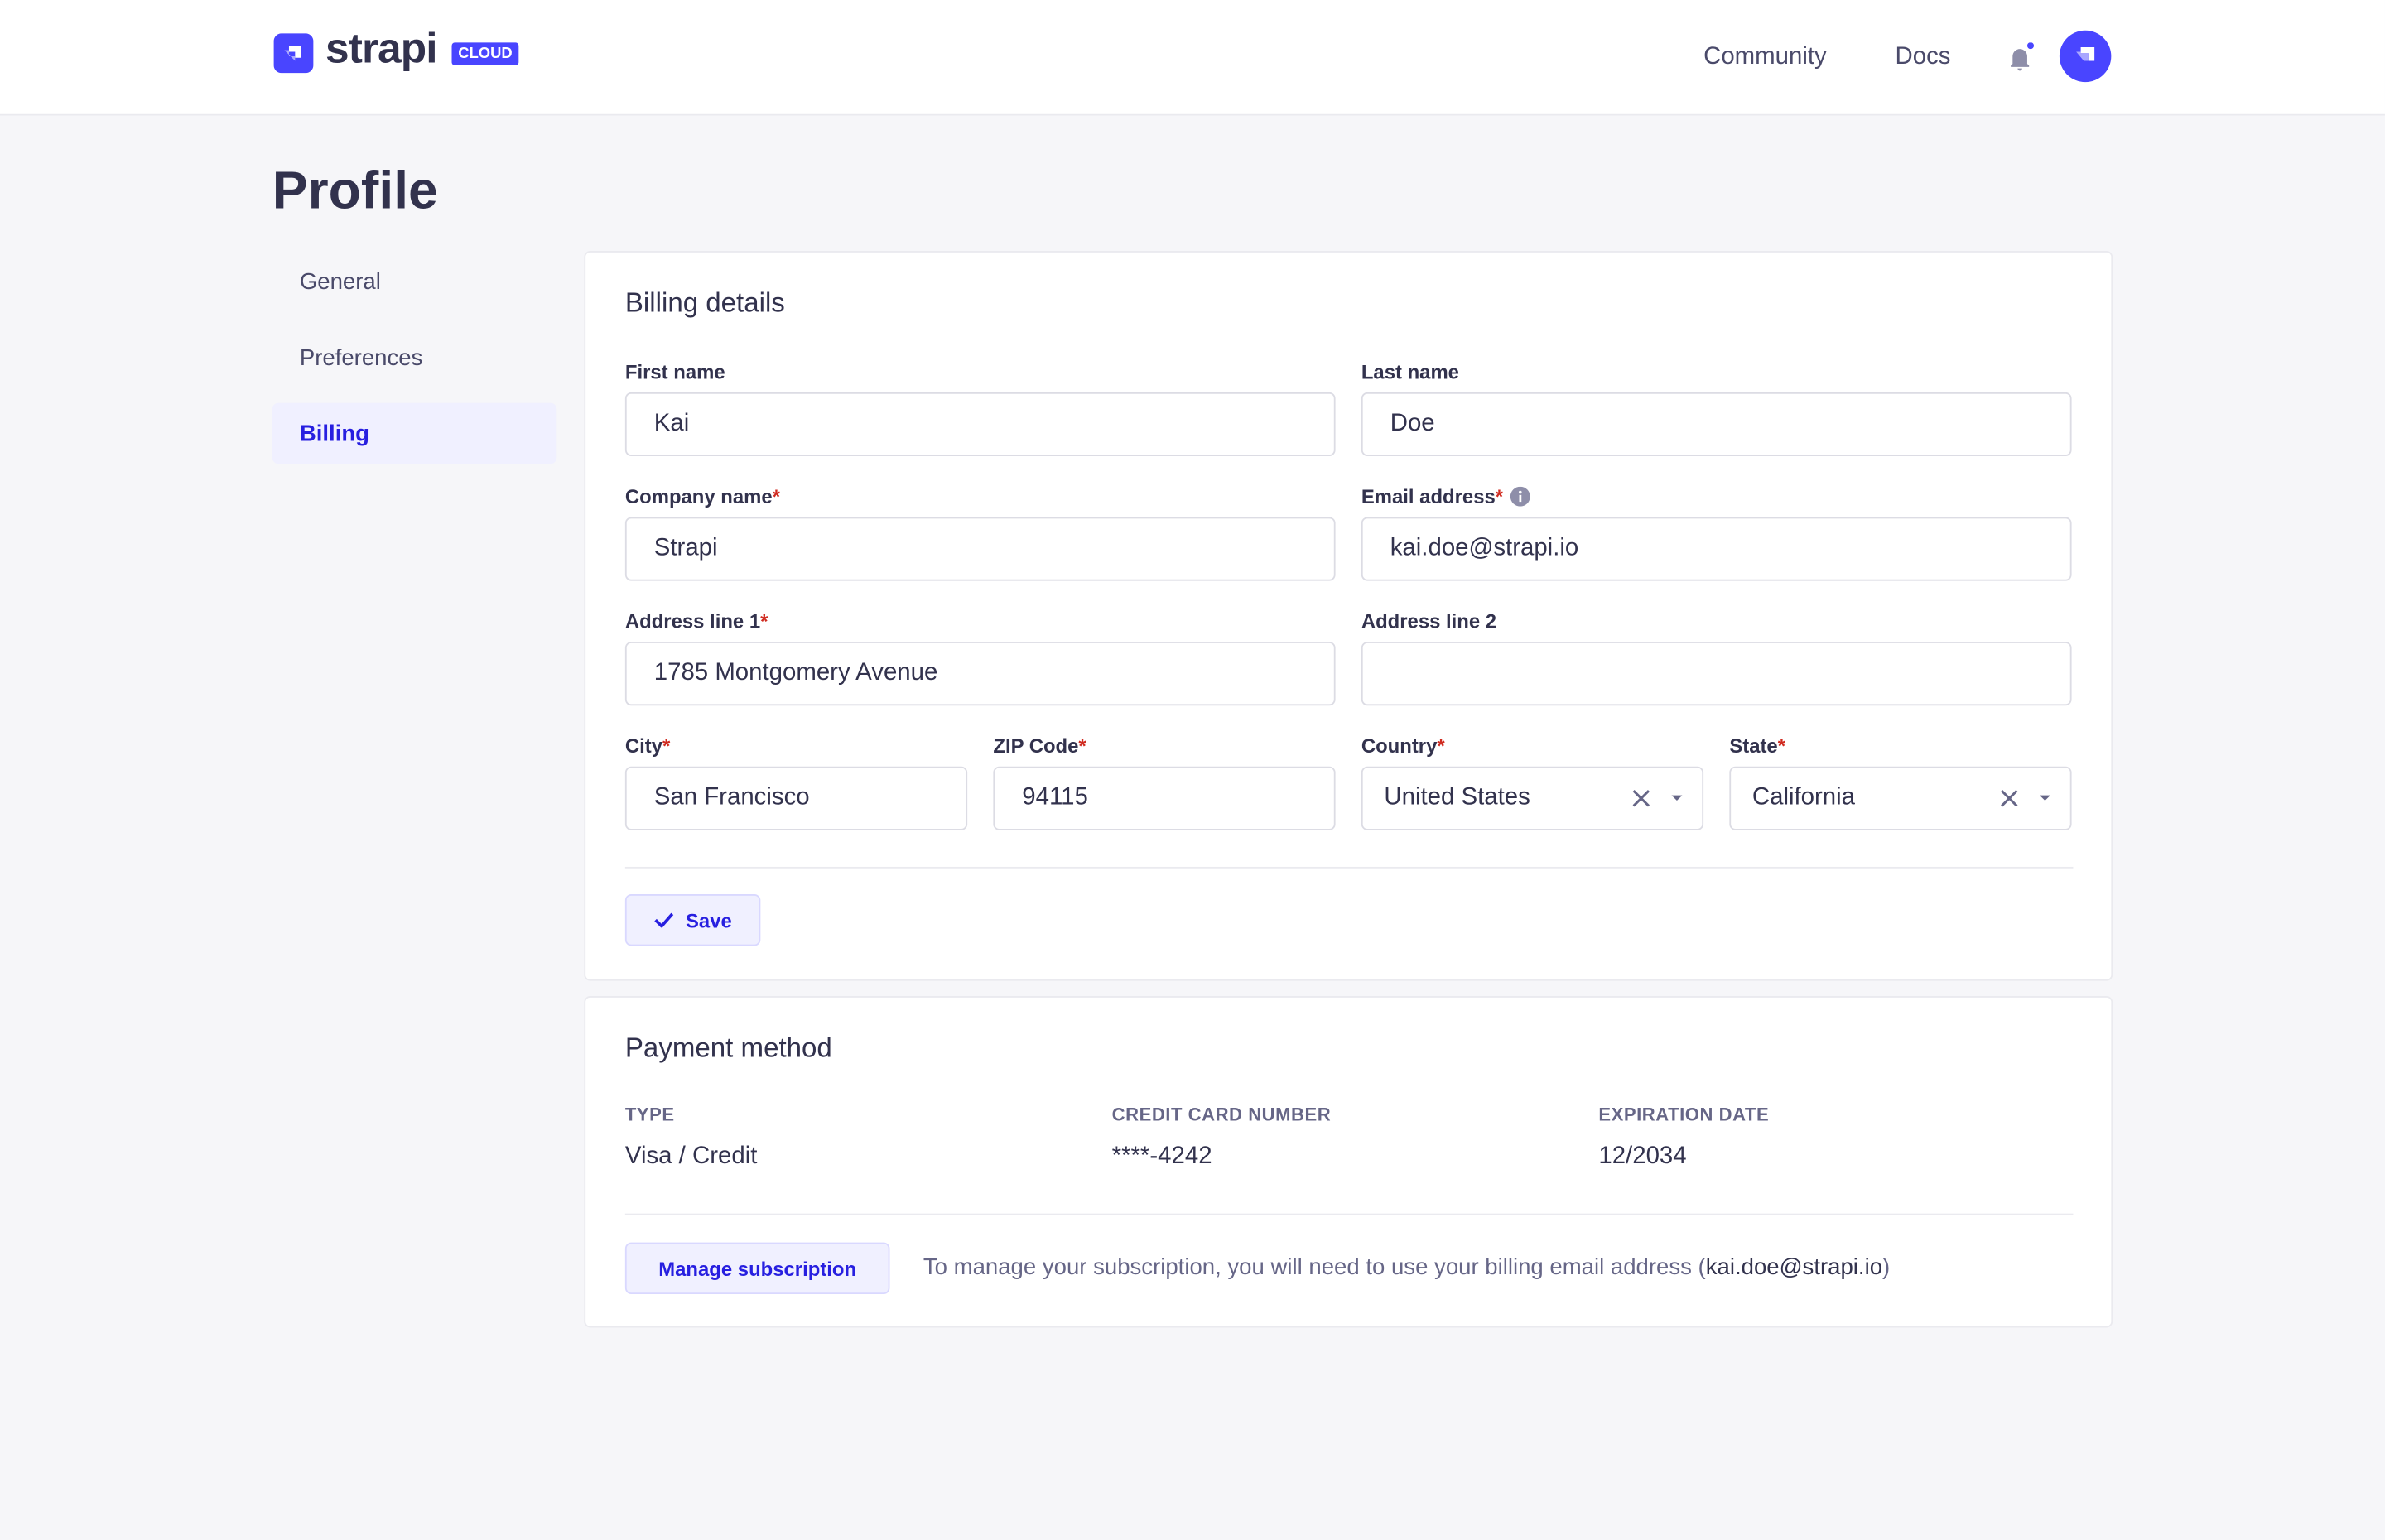  I want to click on billing-details-title: Billing details, so click(704, 303).